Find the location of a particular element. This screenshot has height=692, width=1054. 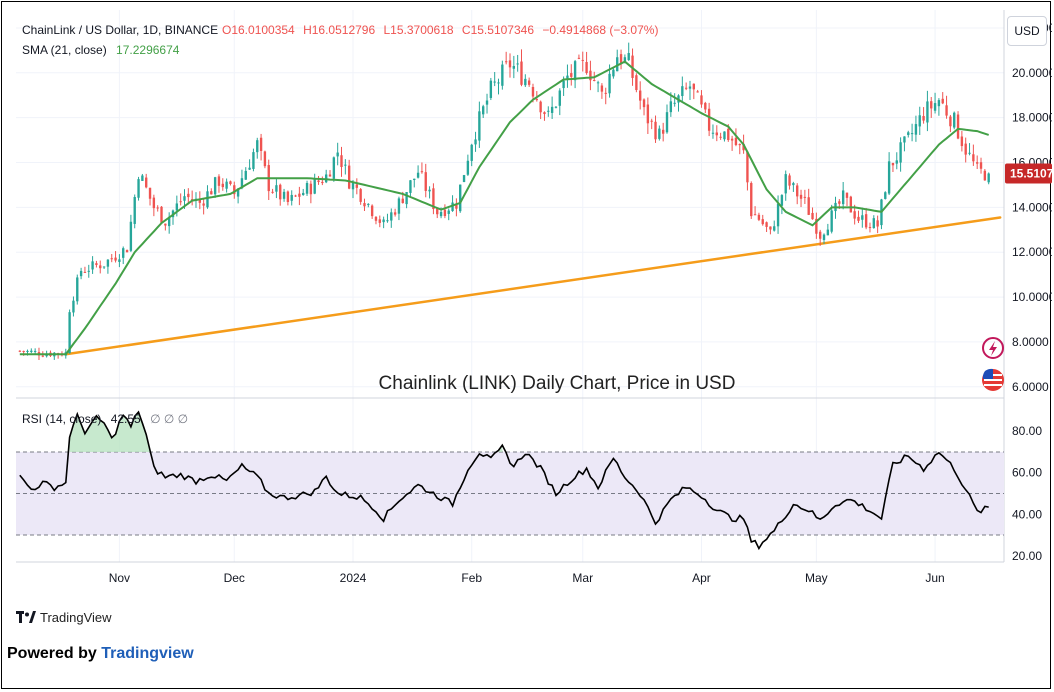

sma-label: SMA (21, close) is located at coordinates (64, 50).